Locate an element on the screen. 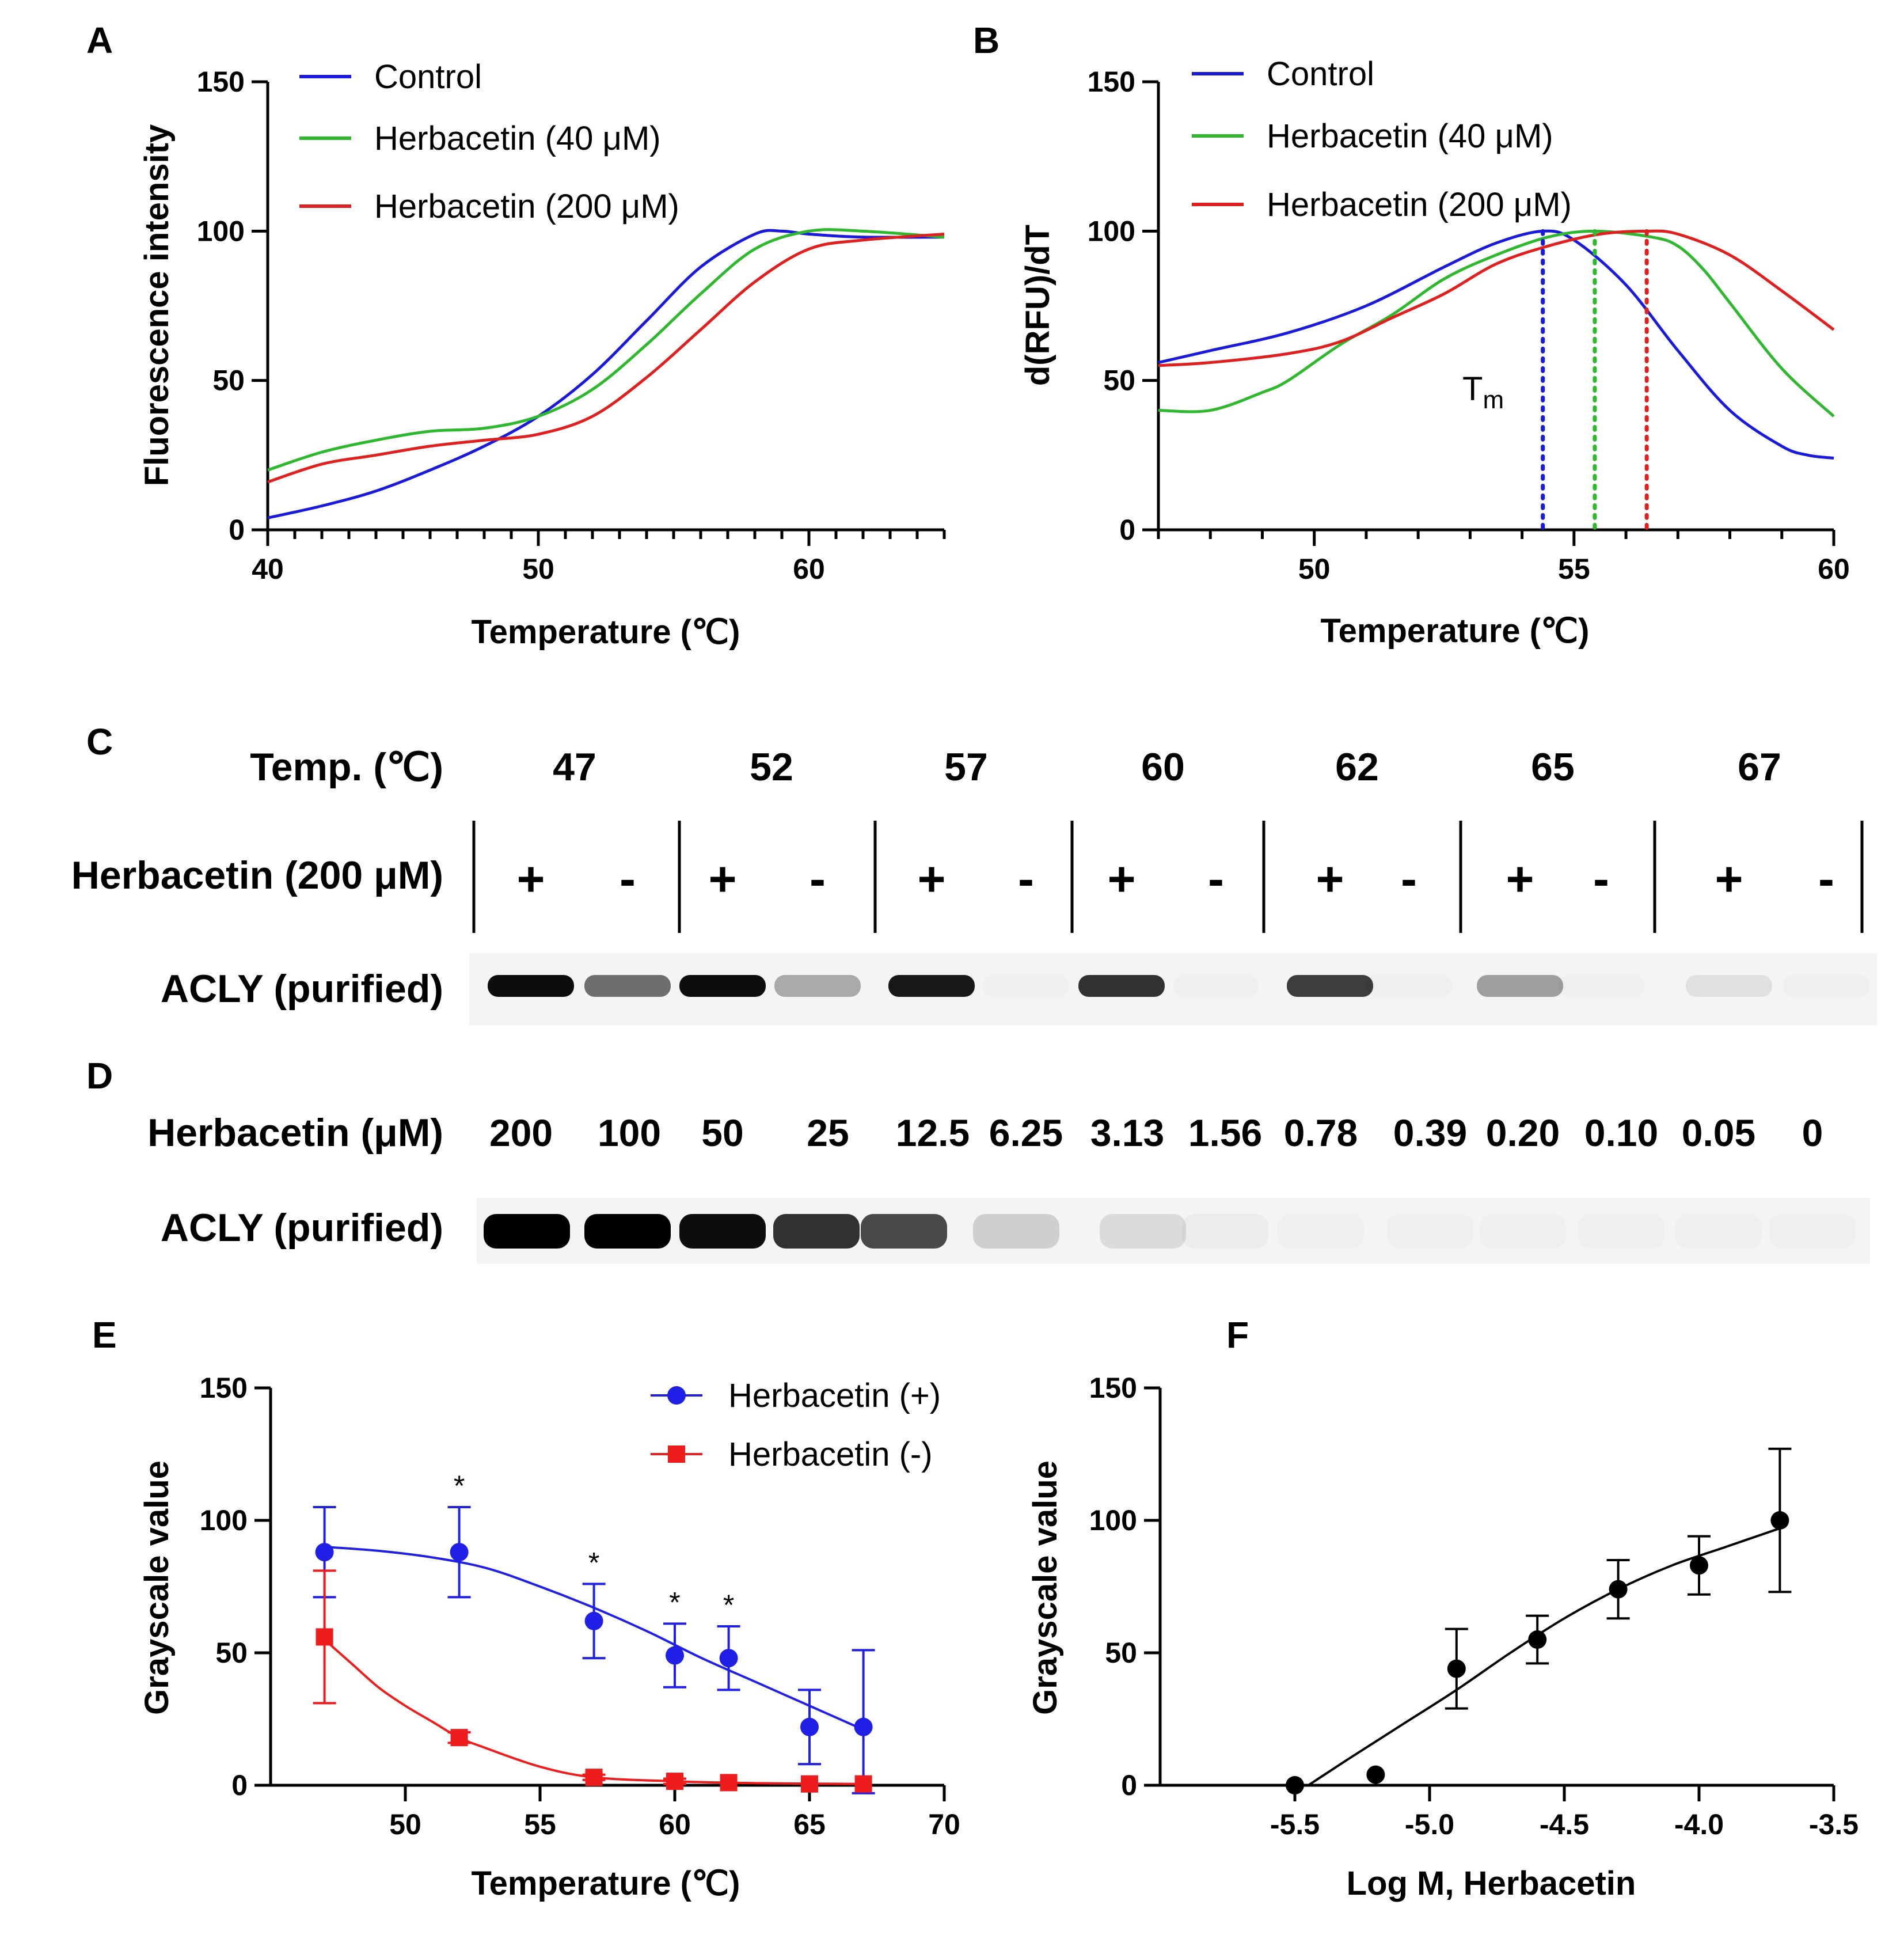 This screenshot has width=1904, height=1935. chart-e-legend-label: Herbacetin (+) is located at coordinates (834, 1395).